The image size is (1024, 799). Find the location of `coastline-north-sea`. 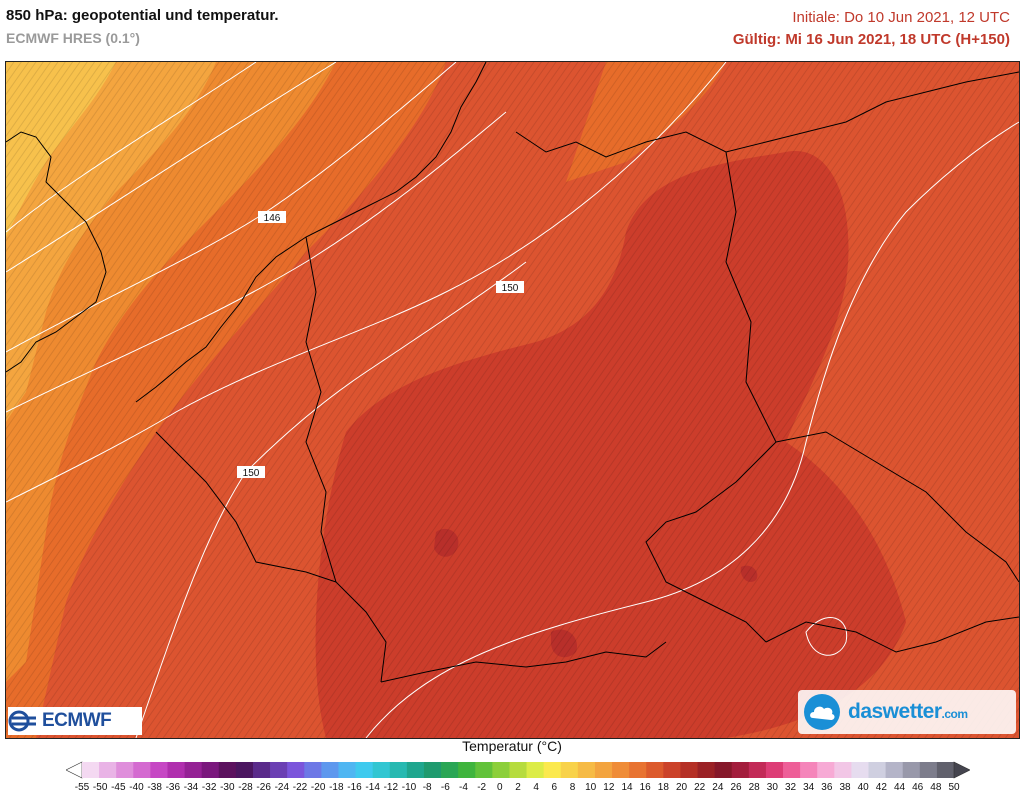

coastline-north-sea is located at coordinates (311, 232).